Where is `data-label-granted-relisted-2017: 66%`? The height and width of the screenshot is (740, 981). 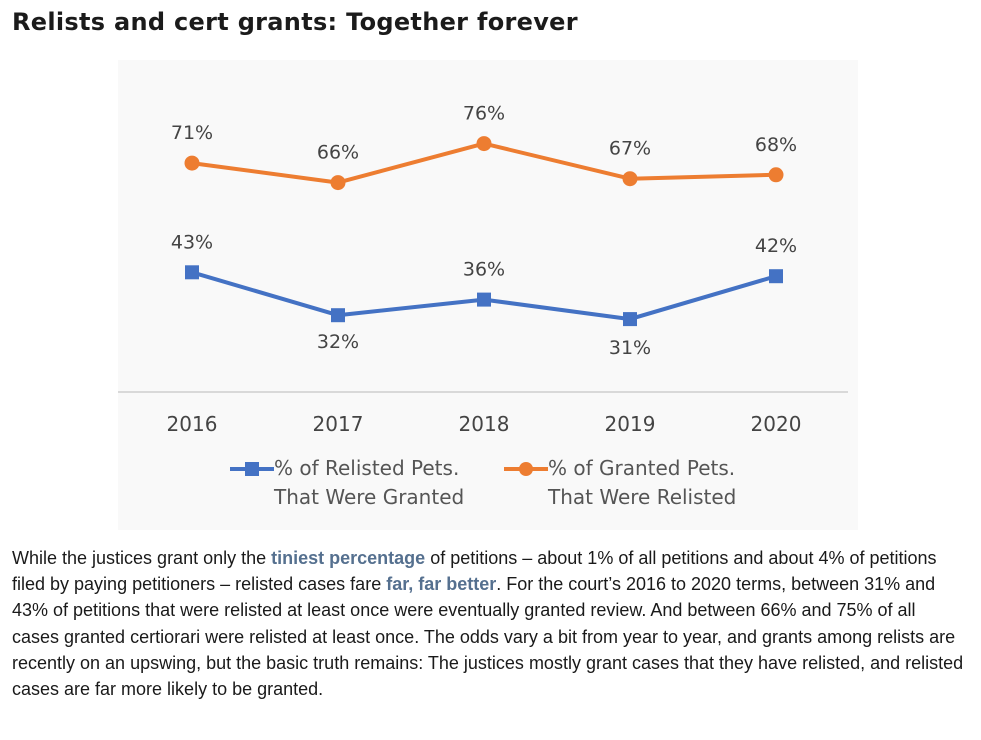 data-label-granted-relisted-2017: 66% is located at coordinates (338, 153).